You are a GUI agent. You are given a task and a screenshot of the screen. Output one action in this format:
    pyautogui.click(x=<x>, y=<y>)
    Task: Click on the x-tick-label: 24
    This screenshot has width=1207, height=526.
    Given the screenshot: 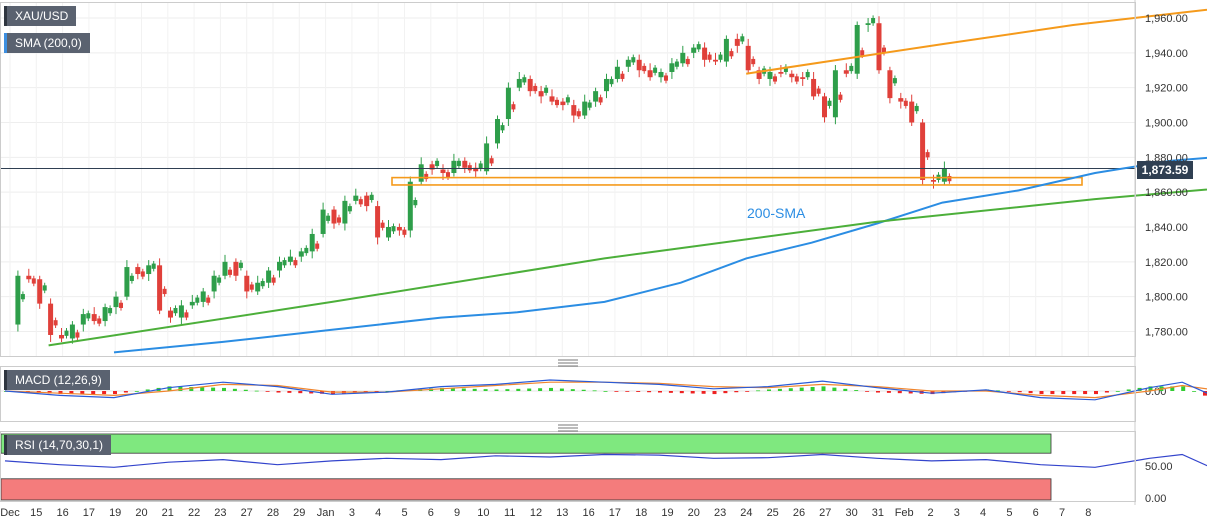 What is the action you would take?
    pyautogui.click(x=746, y=513)
    